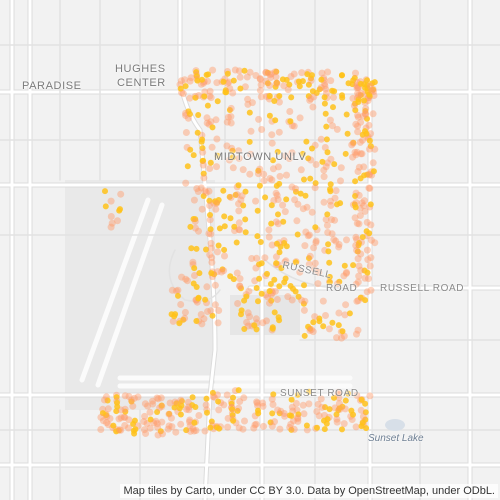 The image size is (500, 500). What do you see at coordinates (422, 288) in the screenshot?
I see `label-russell-road: RUSSELL ROAD` at bounding box center [422, 288].